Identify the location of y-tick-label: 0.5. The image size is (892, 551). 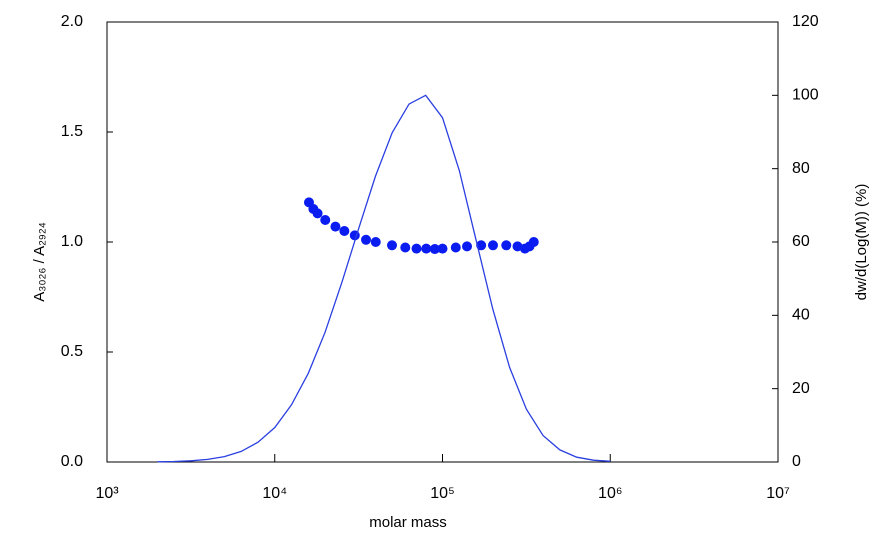
(72, 351).